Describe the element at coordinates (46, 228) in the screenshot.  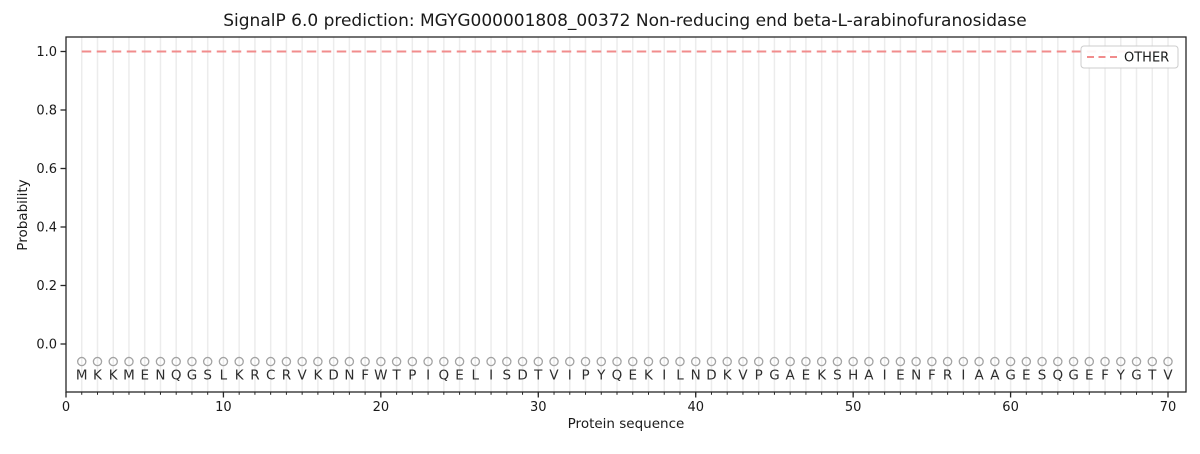
I see `y-tick-label: 0.4` at that location.